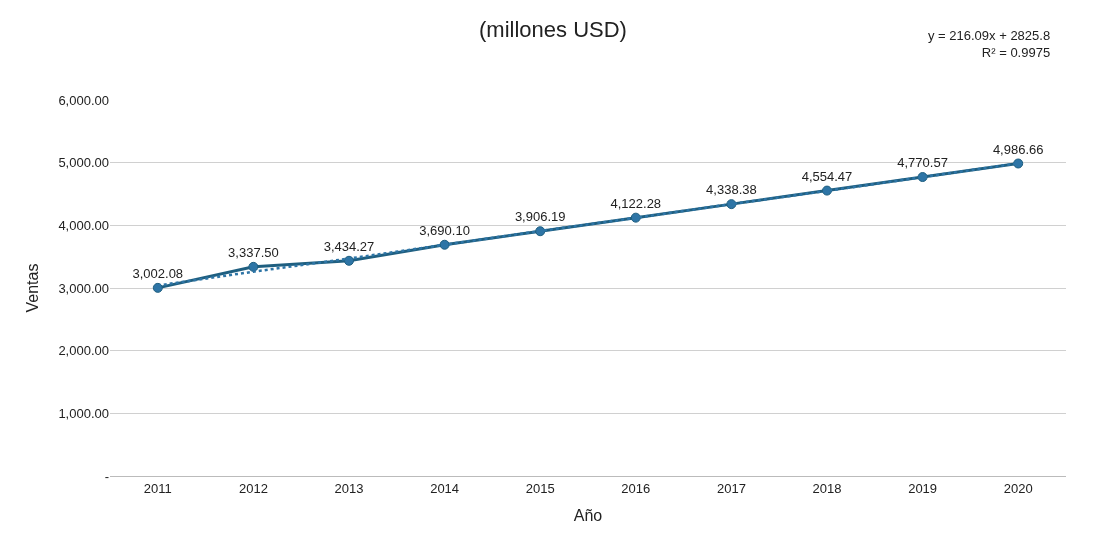  Describe the element at coordinates (731, 488) in the screenshot. I see `x-tick-label: 2017` at that location.